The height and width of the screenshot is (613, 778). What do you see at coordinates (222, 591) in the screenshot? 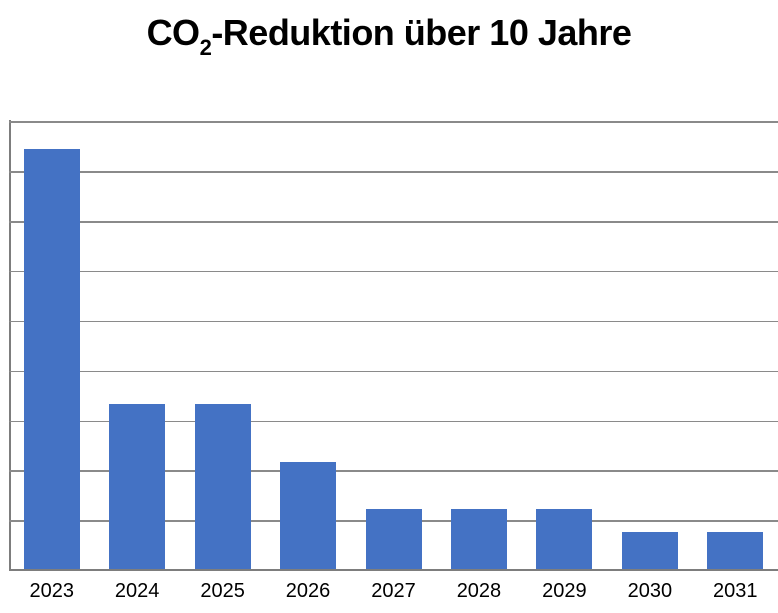
I see `x-axis-label-2025: 2025` at bounding box center [222, 591].